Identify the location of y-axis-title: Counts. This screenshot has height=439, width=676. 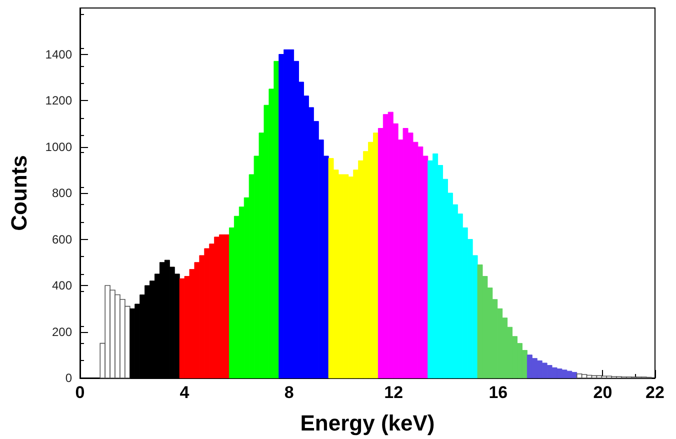
(19, 193).